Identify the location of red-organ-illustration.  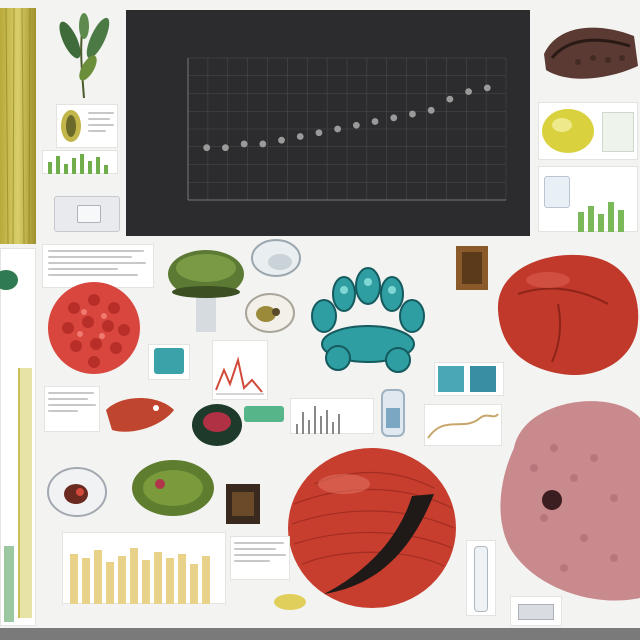
(564, 314).